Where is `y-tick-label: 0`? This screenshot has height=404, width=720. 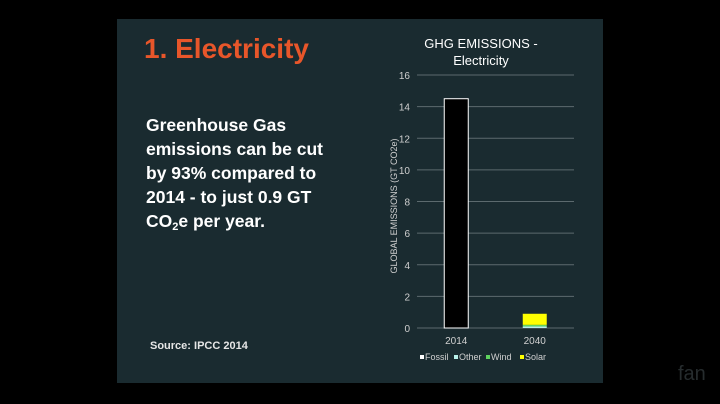 y-tick-label: 0 is located at coordinates (407, 329).